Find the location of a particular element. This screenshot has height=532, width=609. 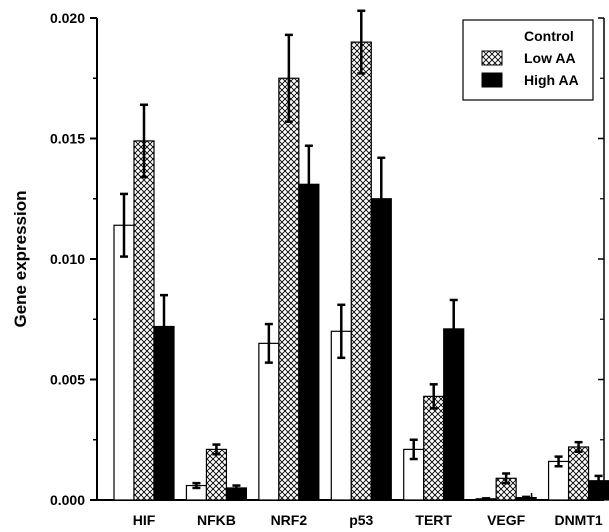

x-tick-label: TERT is located at coordinates (433, 520).